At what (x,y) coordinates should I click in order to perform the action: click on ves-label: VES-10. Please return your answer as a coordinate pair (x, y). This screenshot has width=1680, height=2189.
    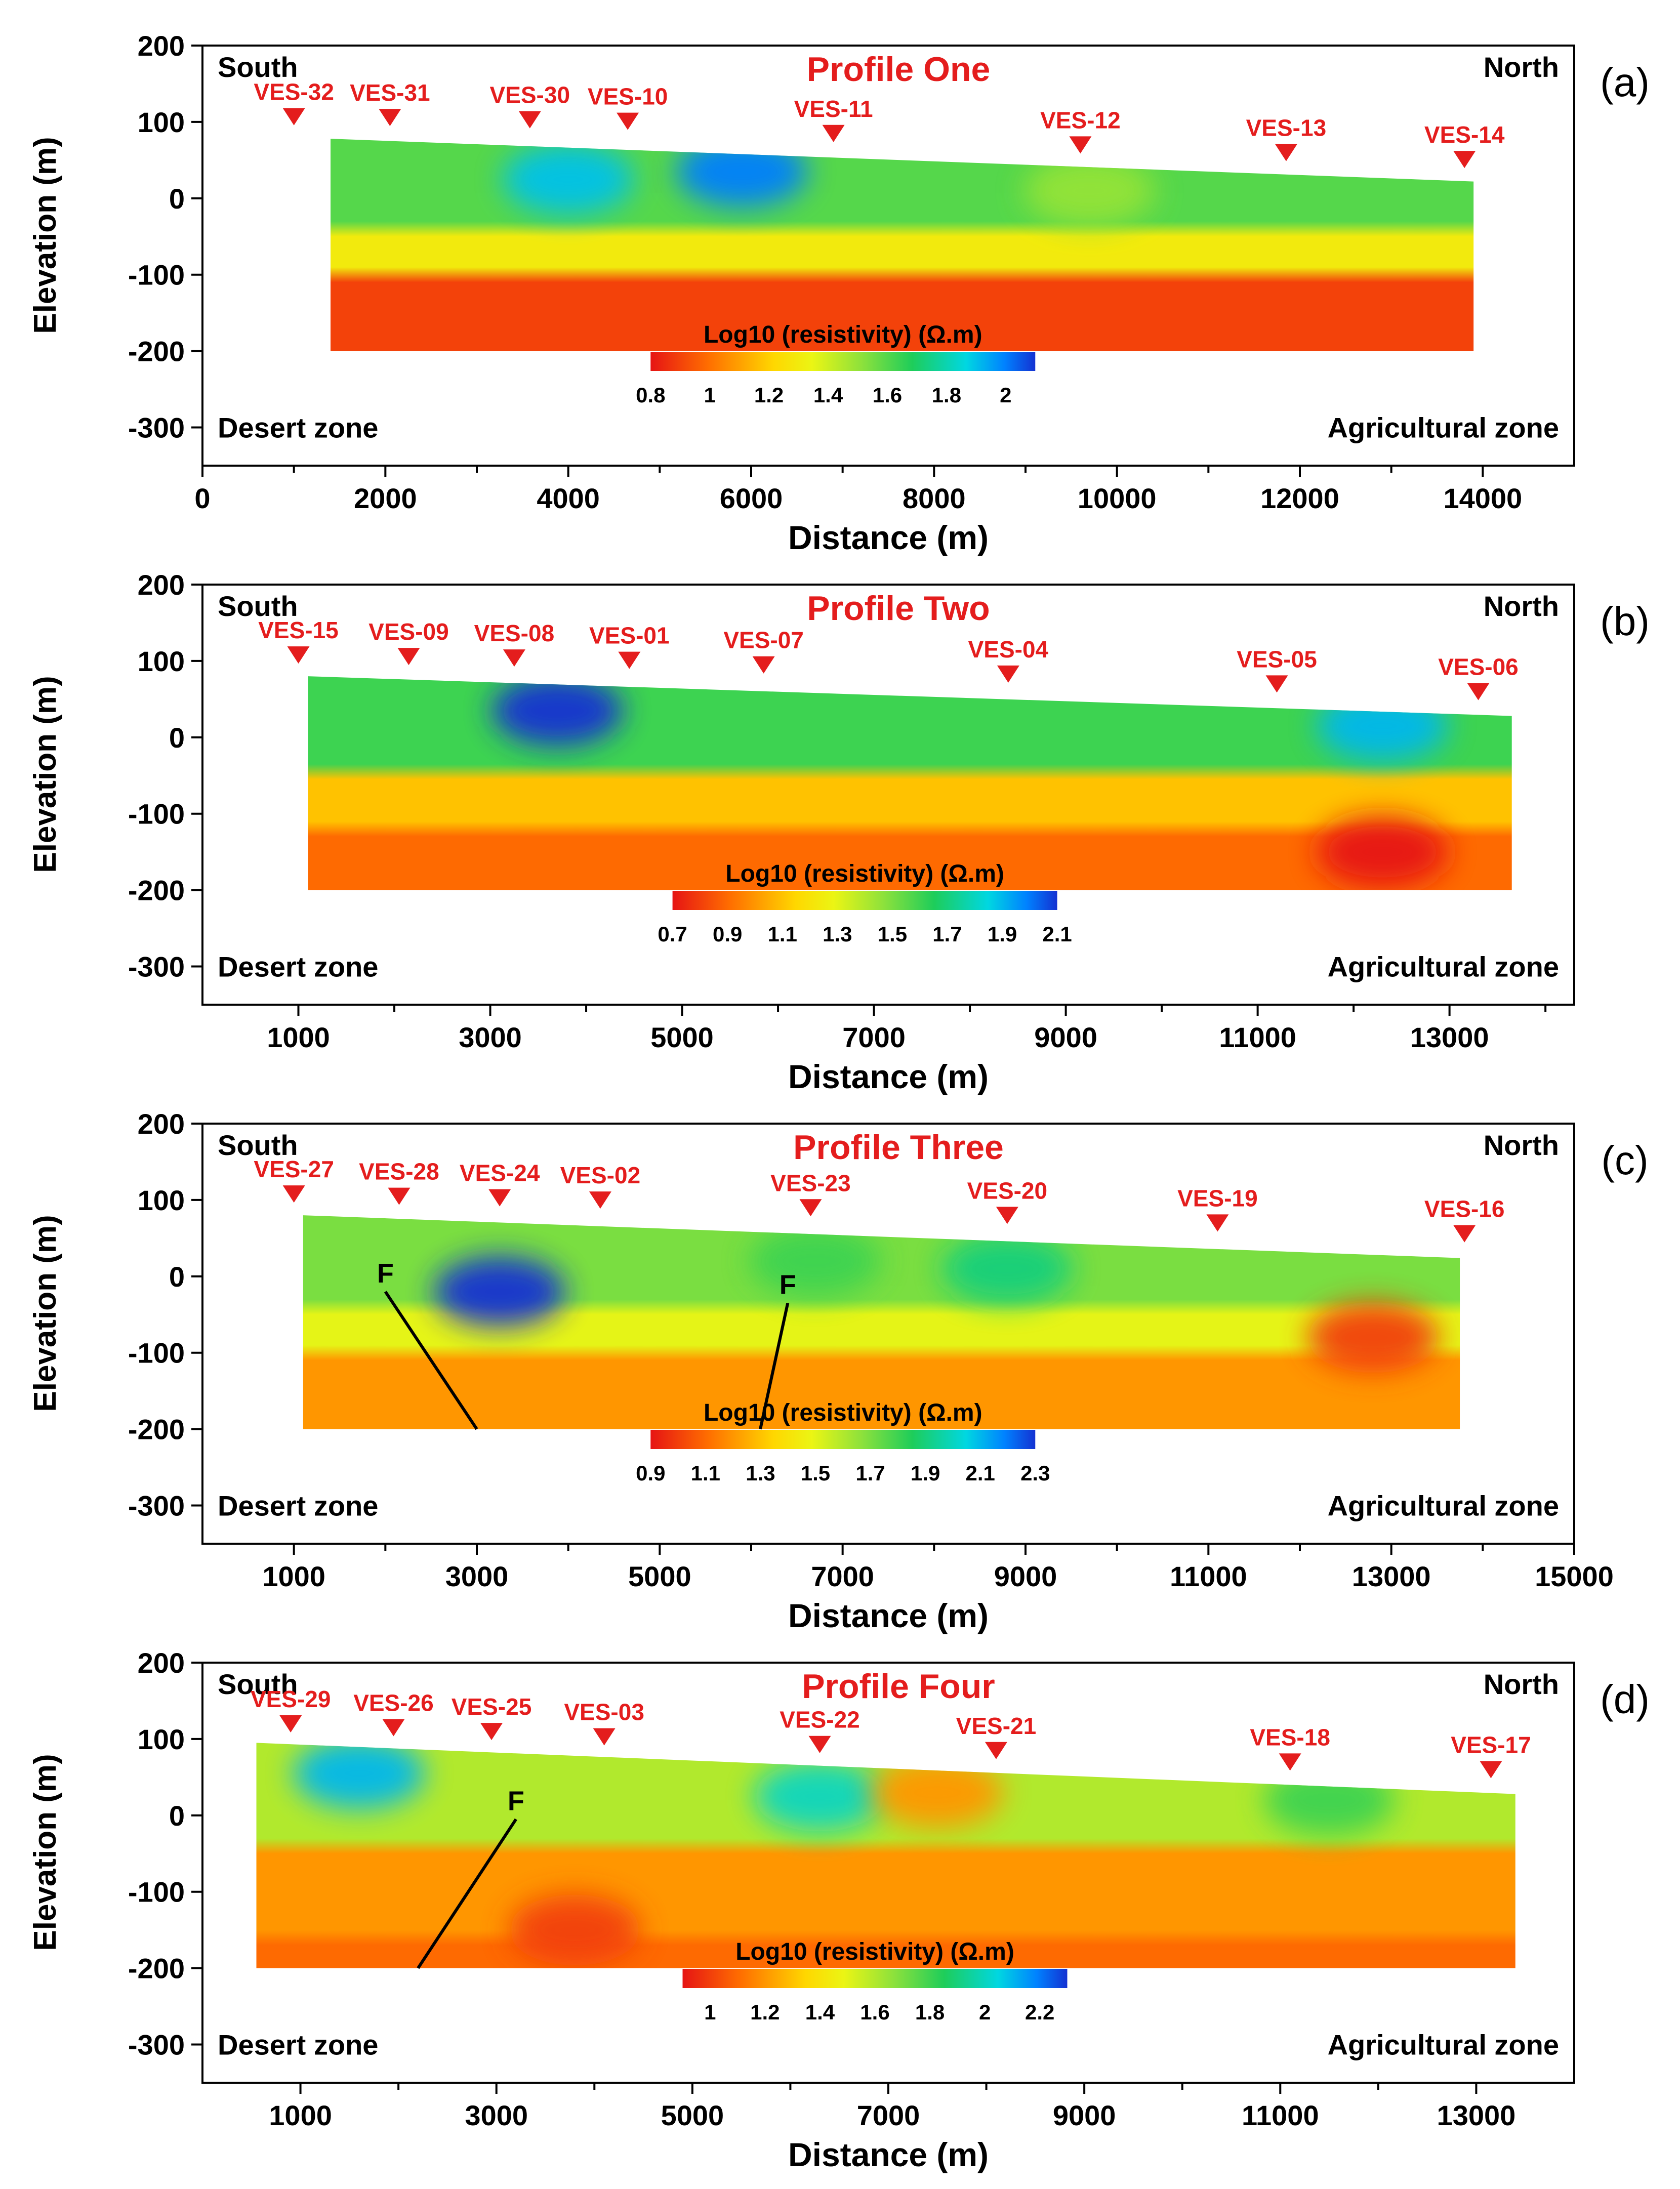
    Looking at the image, I should click on (628, 97).